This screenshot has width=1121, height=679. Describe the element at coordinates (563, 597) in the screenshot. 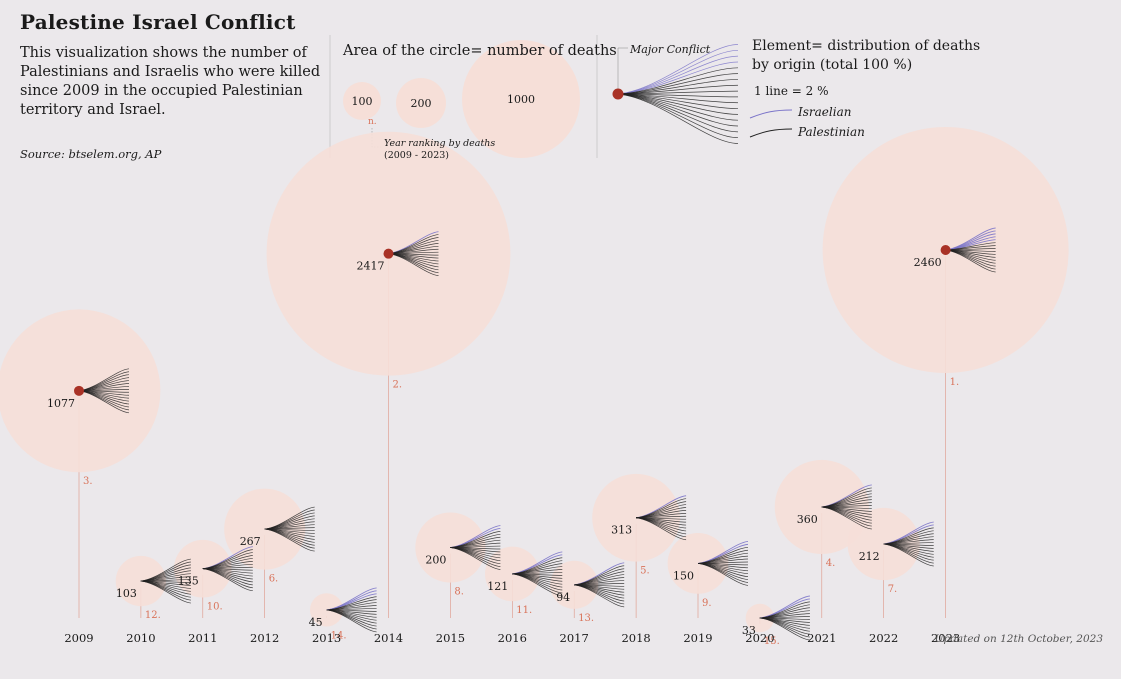

I see `death-count-label: 94` at that location.